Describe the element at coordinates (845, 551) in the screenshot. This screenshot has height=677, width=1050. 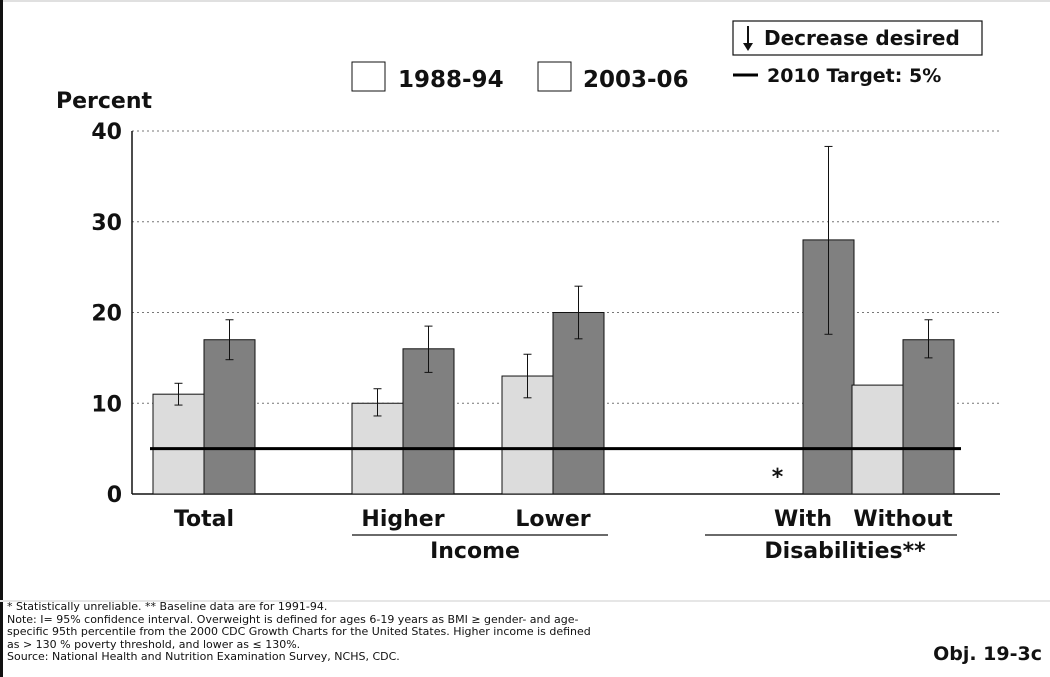
I see `group-label-disabilities: Disabilities**` at that location.